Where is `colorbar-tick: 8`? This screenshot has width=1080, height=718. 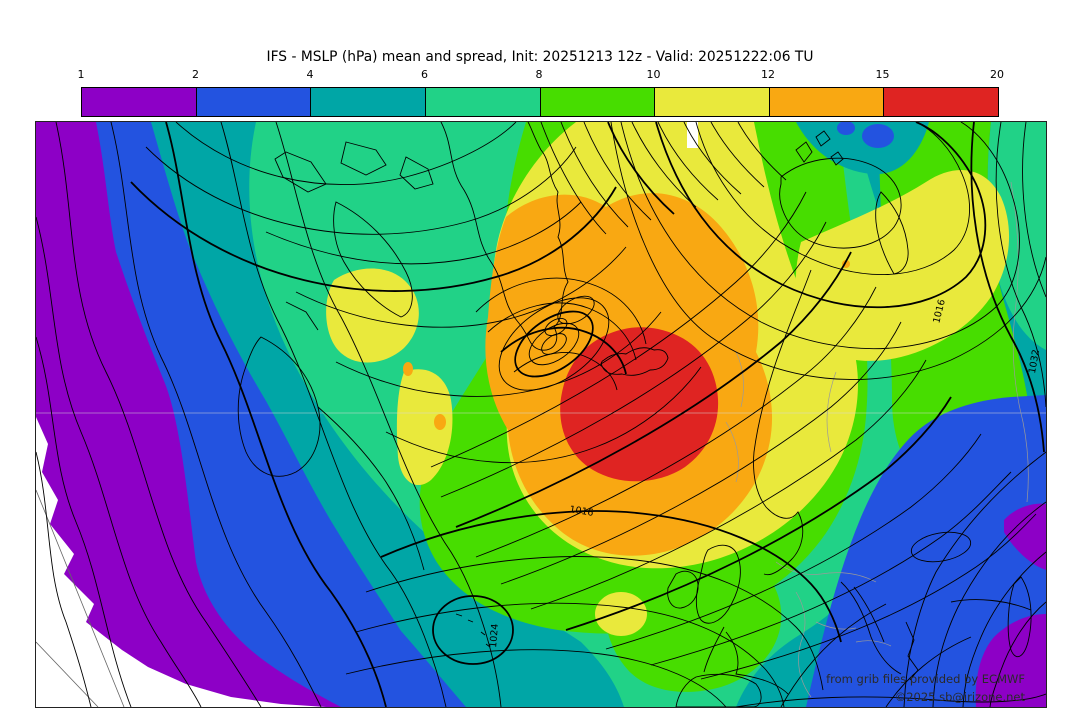
colorbar-tick: 8 is located at coordinates (539, 74).